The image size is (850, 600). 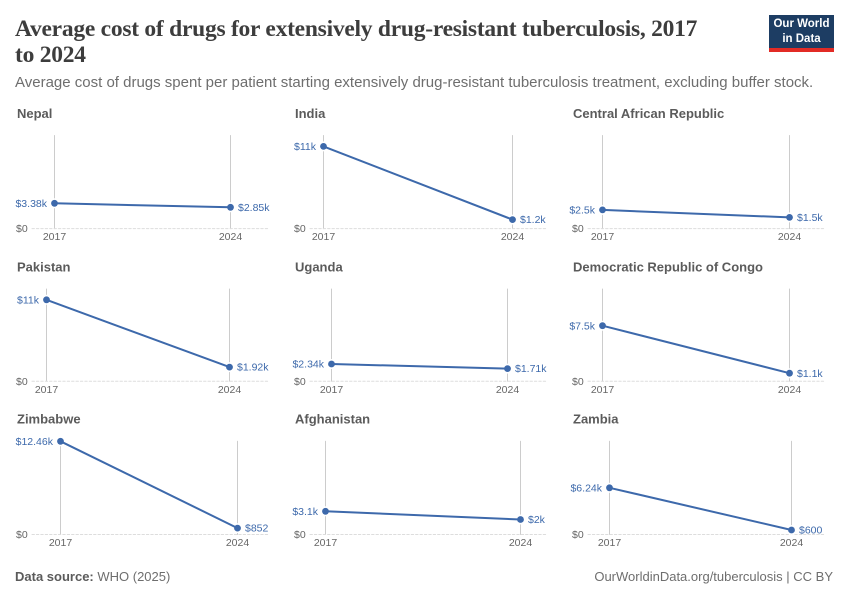 What do you see at coordinates (648, 113) in the screenshot?
I see `svg-text: Central African Republic` at bounding box center [648, 113].